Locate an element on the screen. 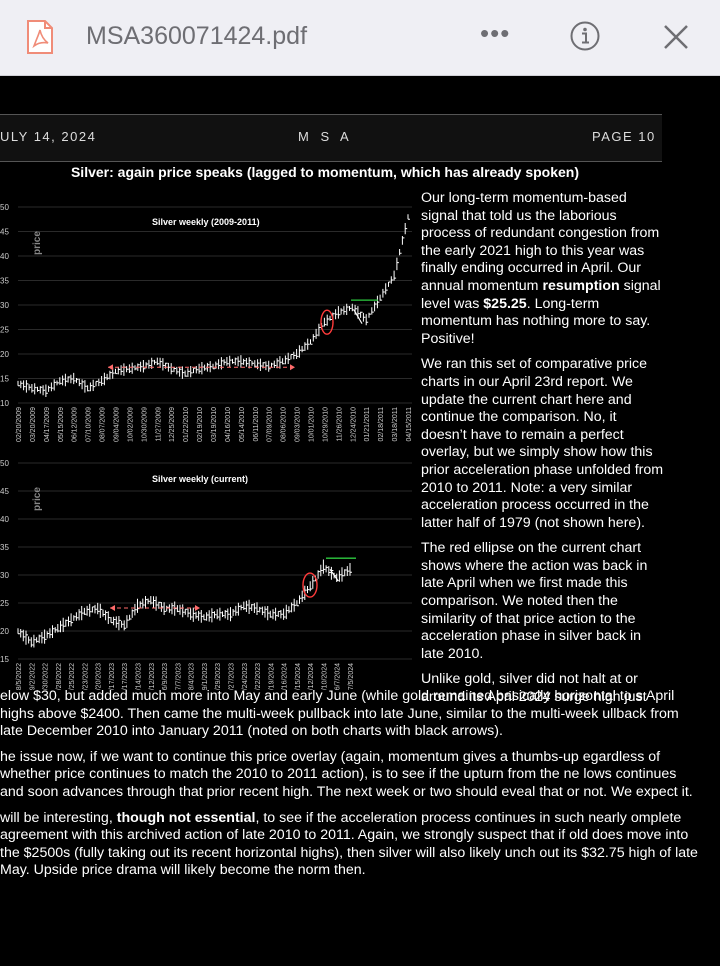 This screenshot has width=720, height=966. x-tick-label: 12/23/2022 is located at coordinates (85, 676).